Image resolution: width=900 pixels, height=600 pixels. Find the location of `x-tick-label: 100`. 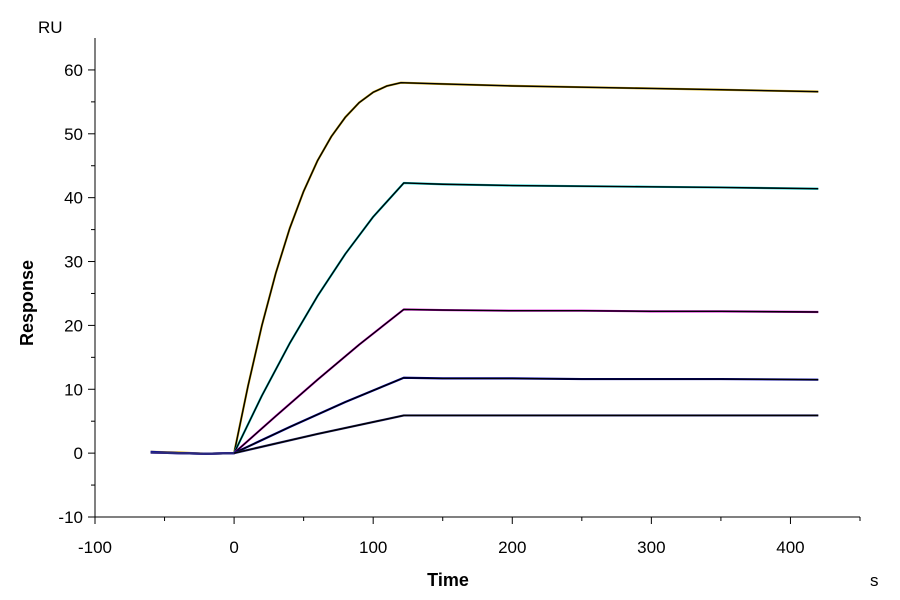

x-tick-label: 100 is located at coordinates (373, 547).